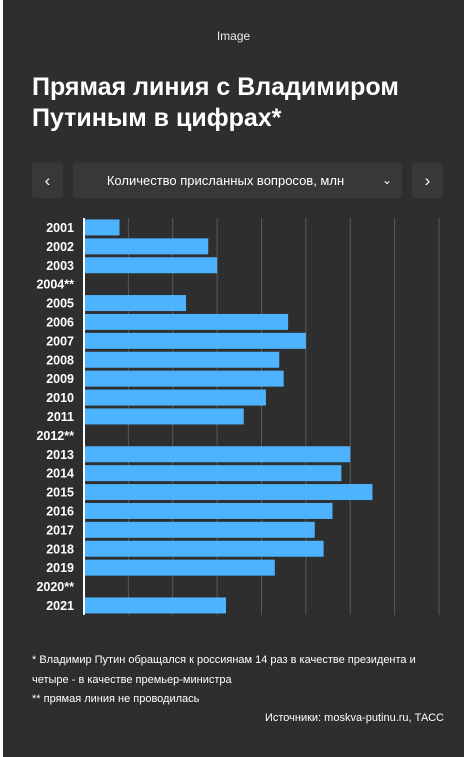  I want to click on category-label: 2004**, so click(55, 285).